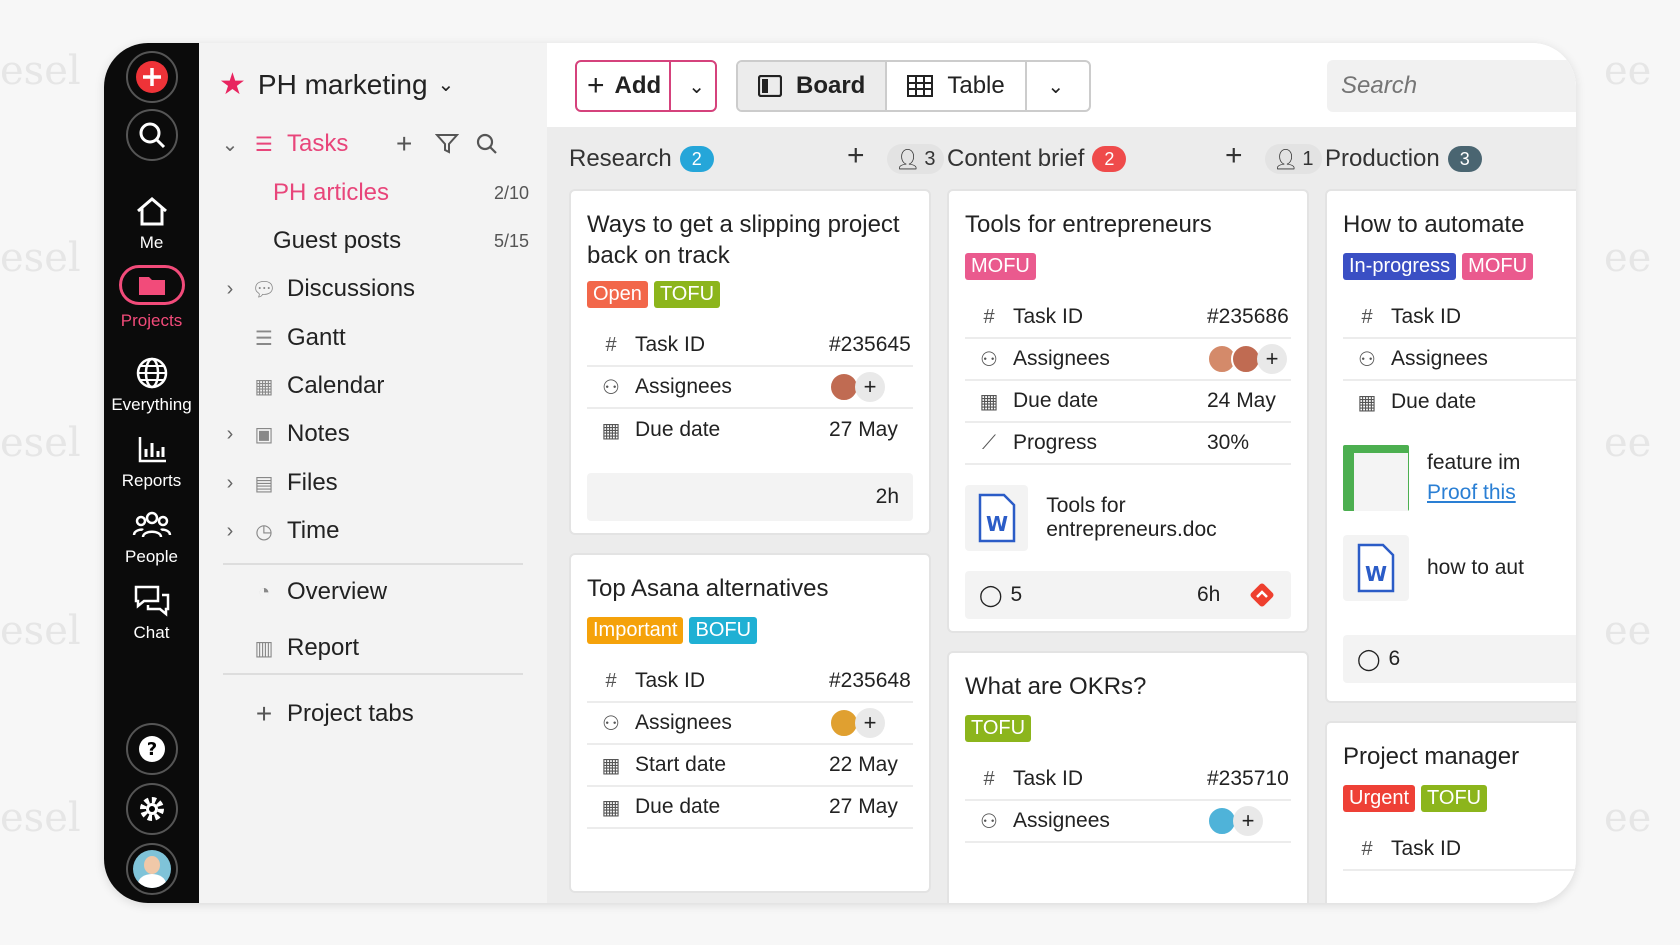  I want to click on rail-me: Me, so click(151, 223).